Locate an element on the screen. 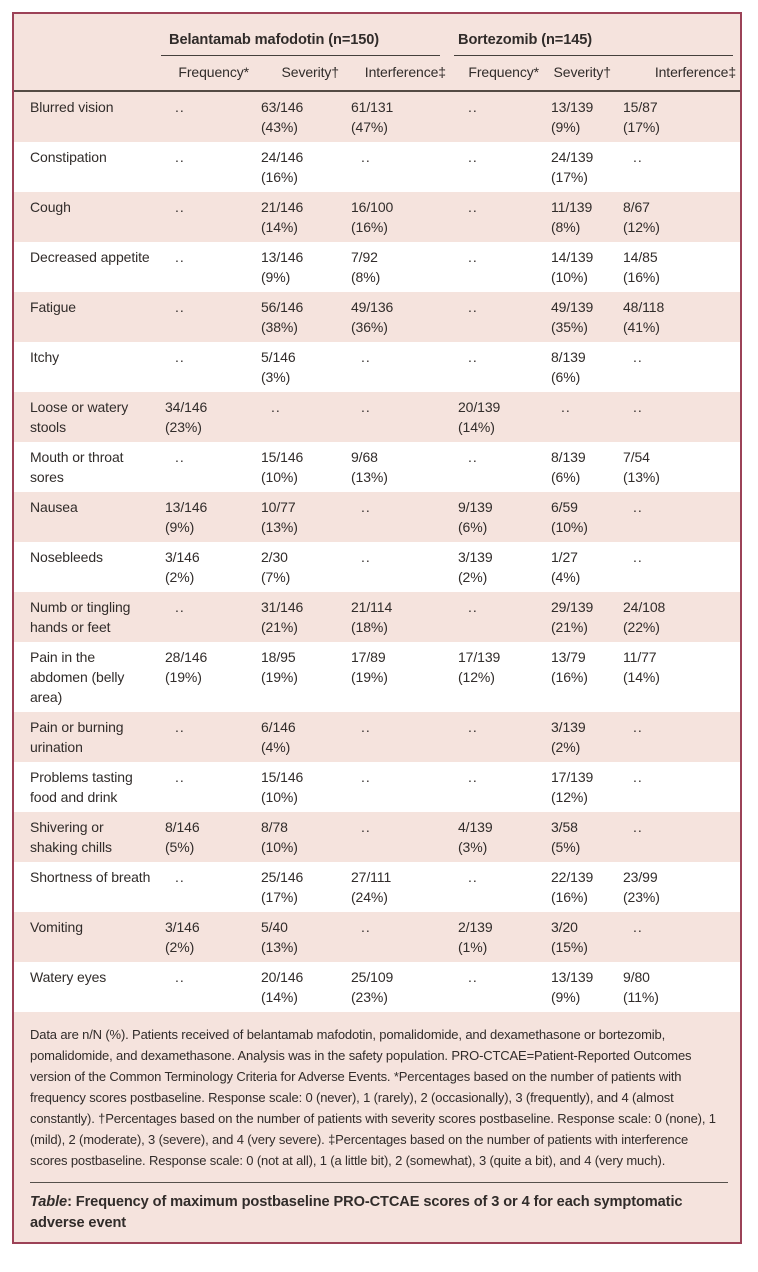  cell: 4/139 (3%) is located at coordinates (500, 837).